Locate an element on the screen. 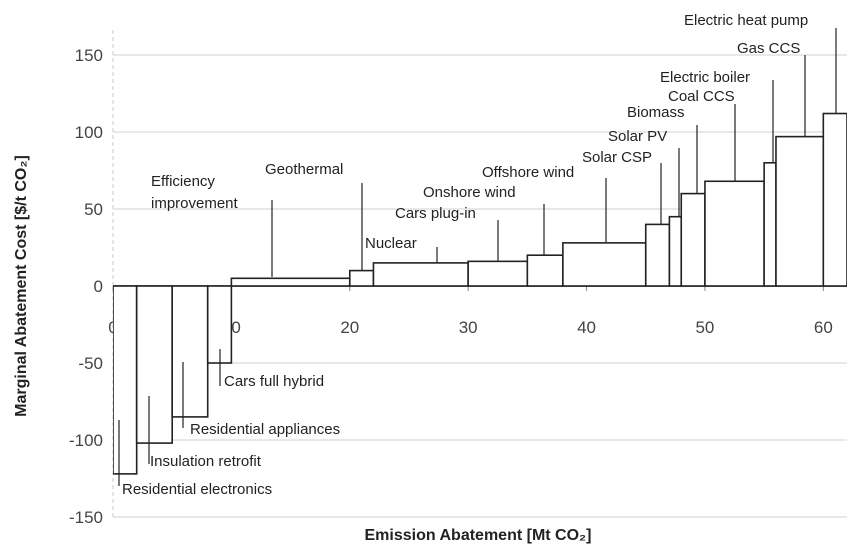  bar-label: Cars full hybrid is located at coordinates (274, 381).